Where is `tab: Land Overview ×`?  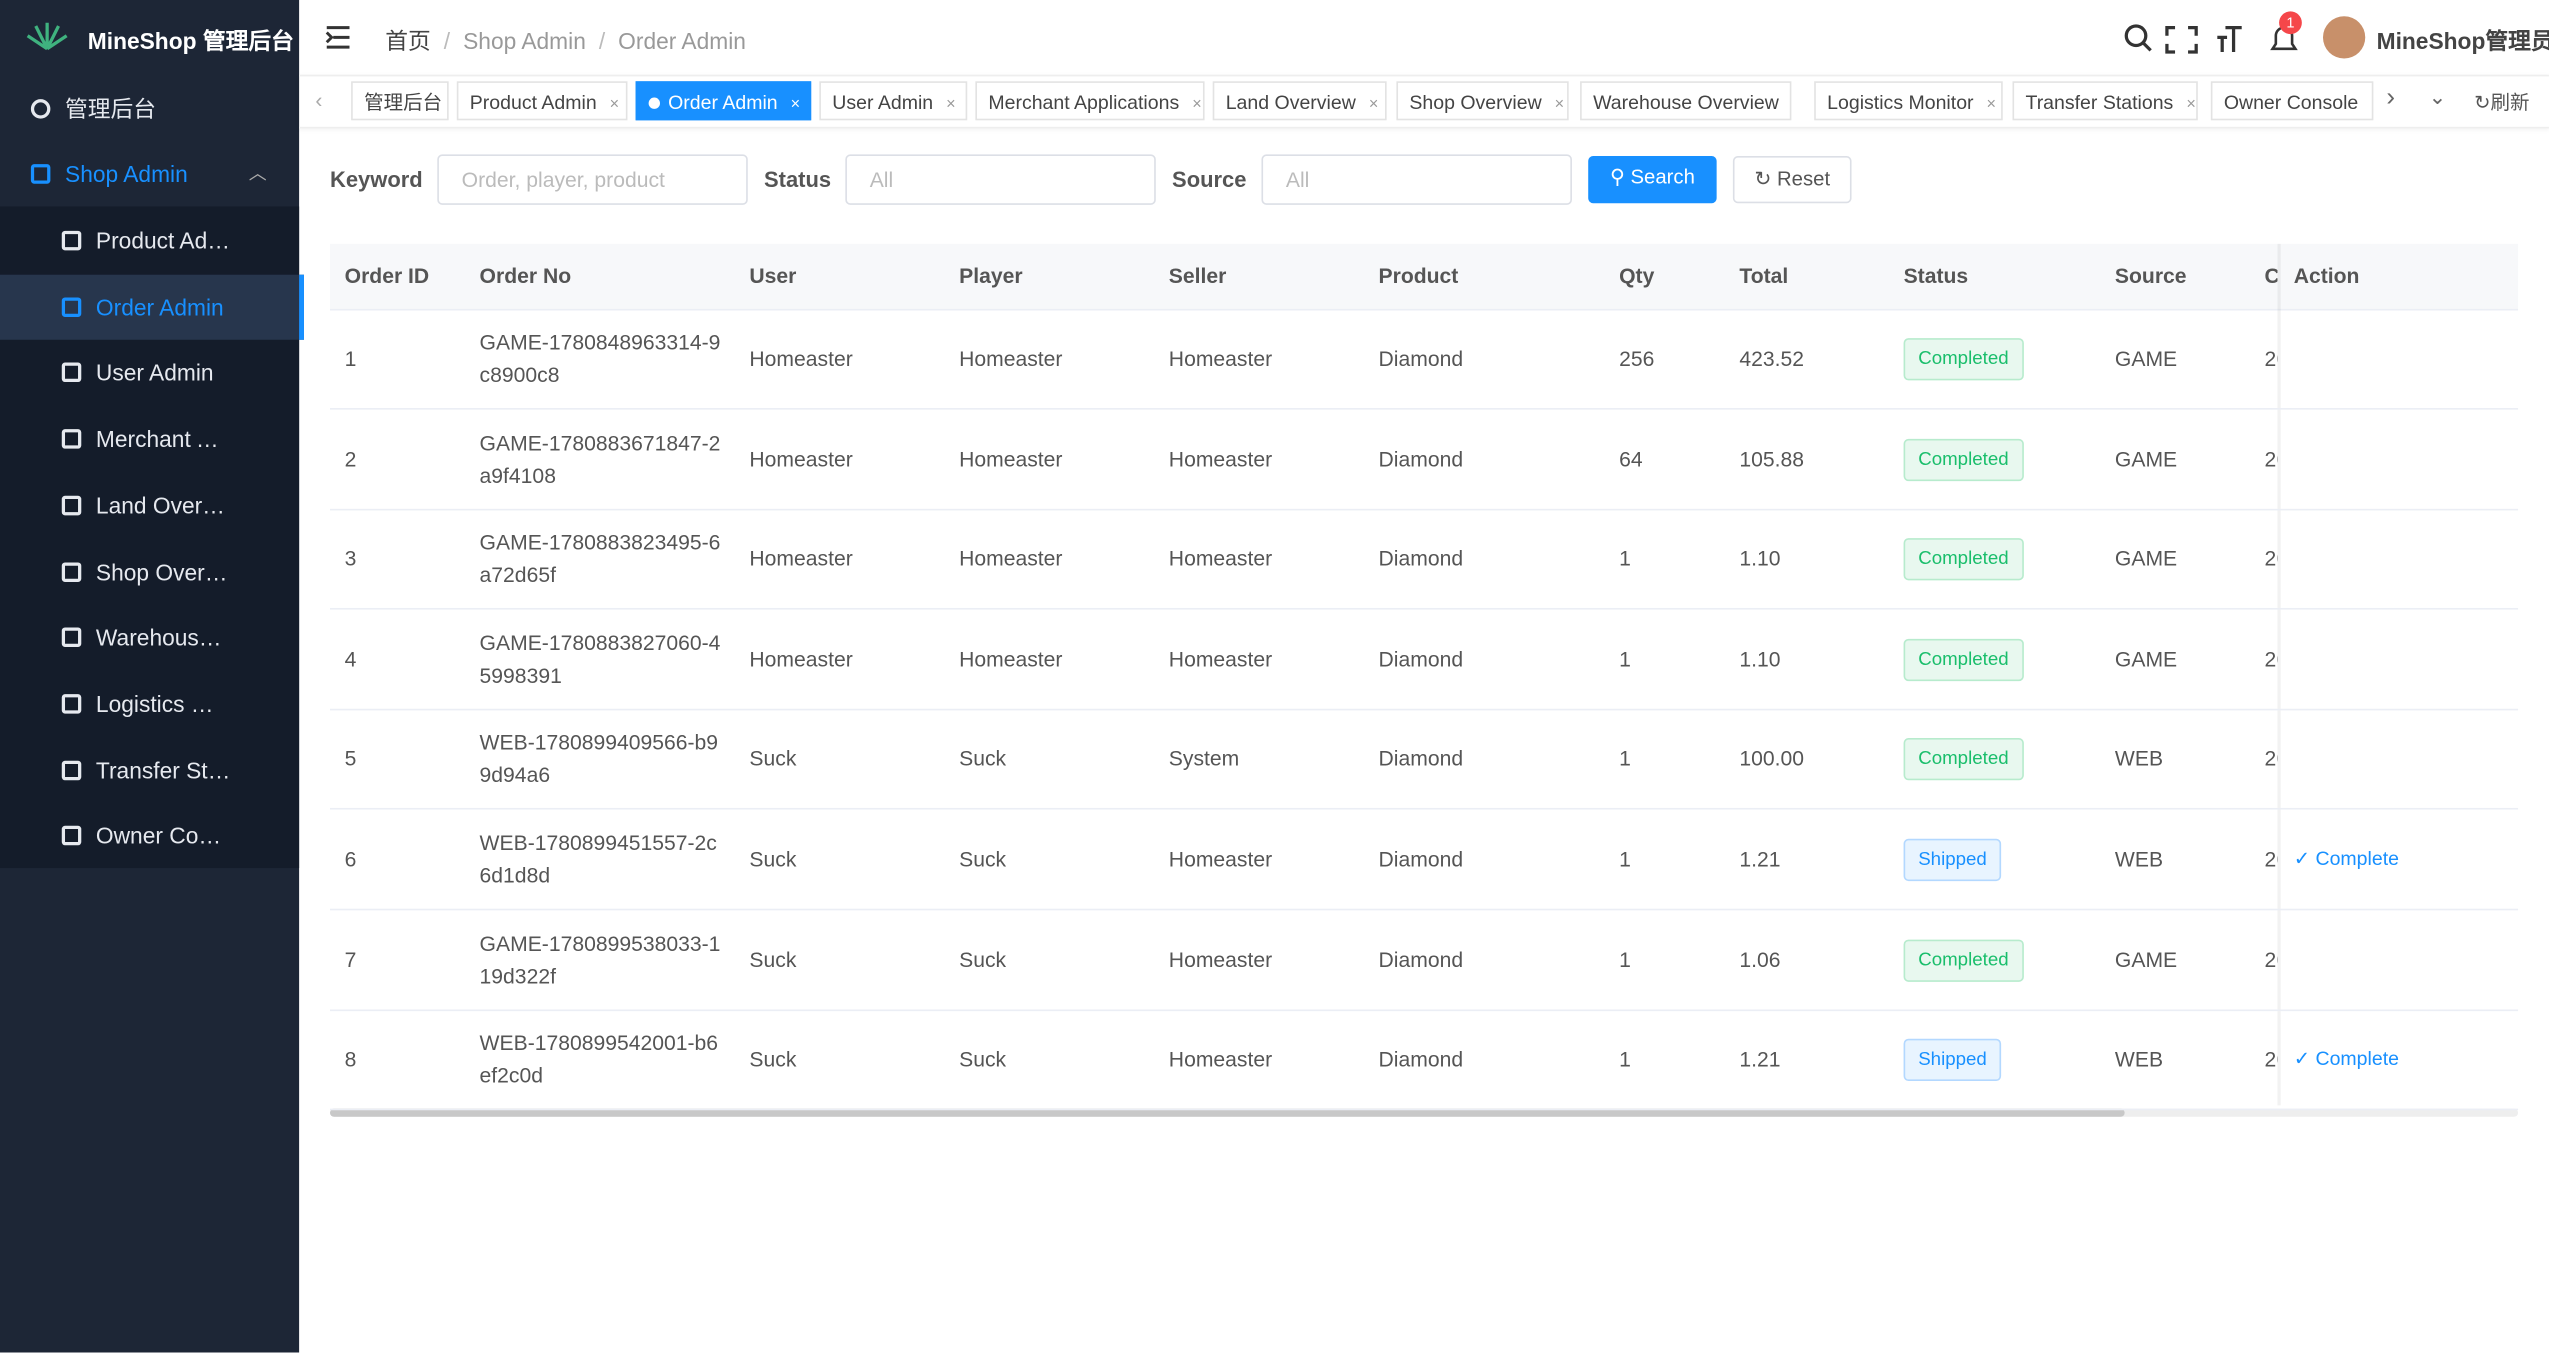 tab: Land Overview × is located at coordinates (1299, 101).